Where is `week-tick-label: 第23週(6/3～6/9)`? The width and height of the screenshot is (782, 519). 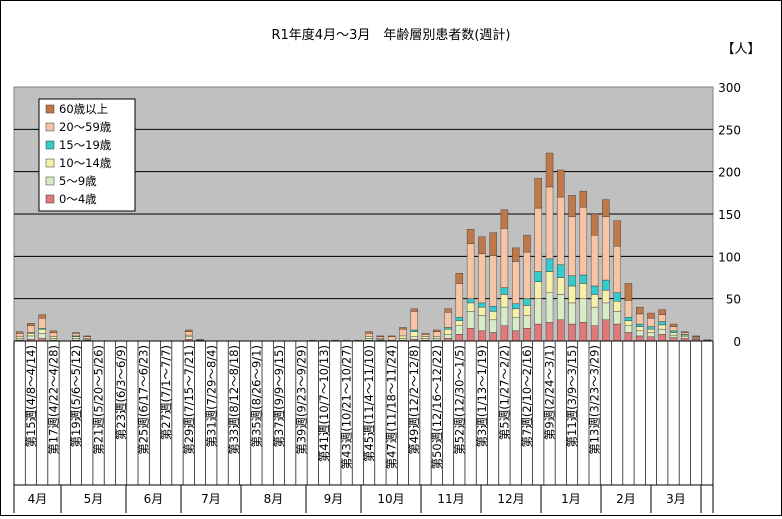
week-tick-label: 第23週(6/3～6/9) is located at coordinates (121, 392).